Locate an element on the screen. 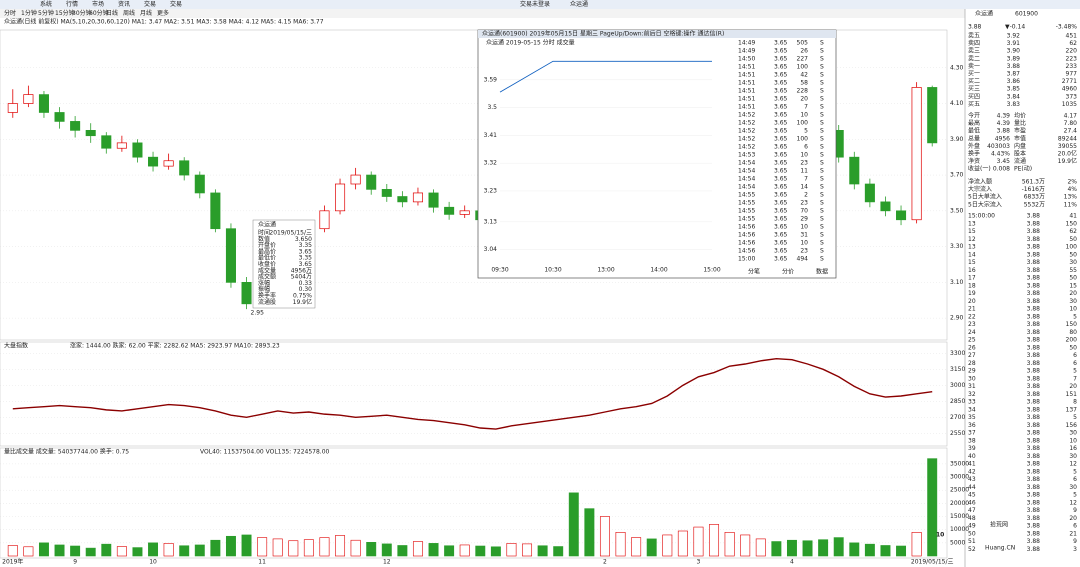 This screenshot has width=1080, height=567. tick-cell: 14:55 is located at coordinates (746, 219).